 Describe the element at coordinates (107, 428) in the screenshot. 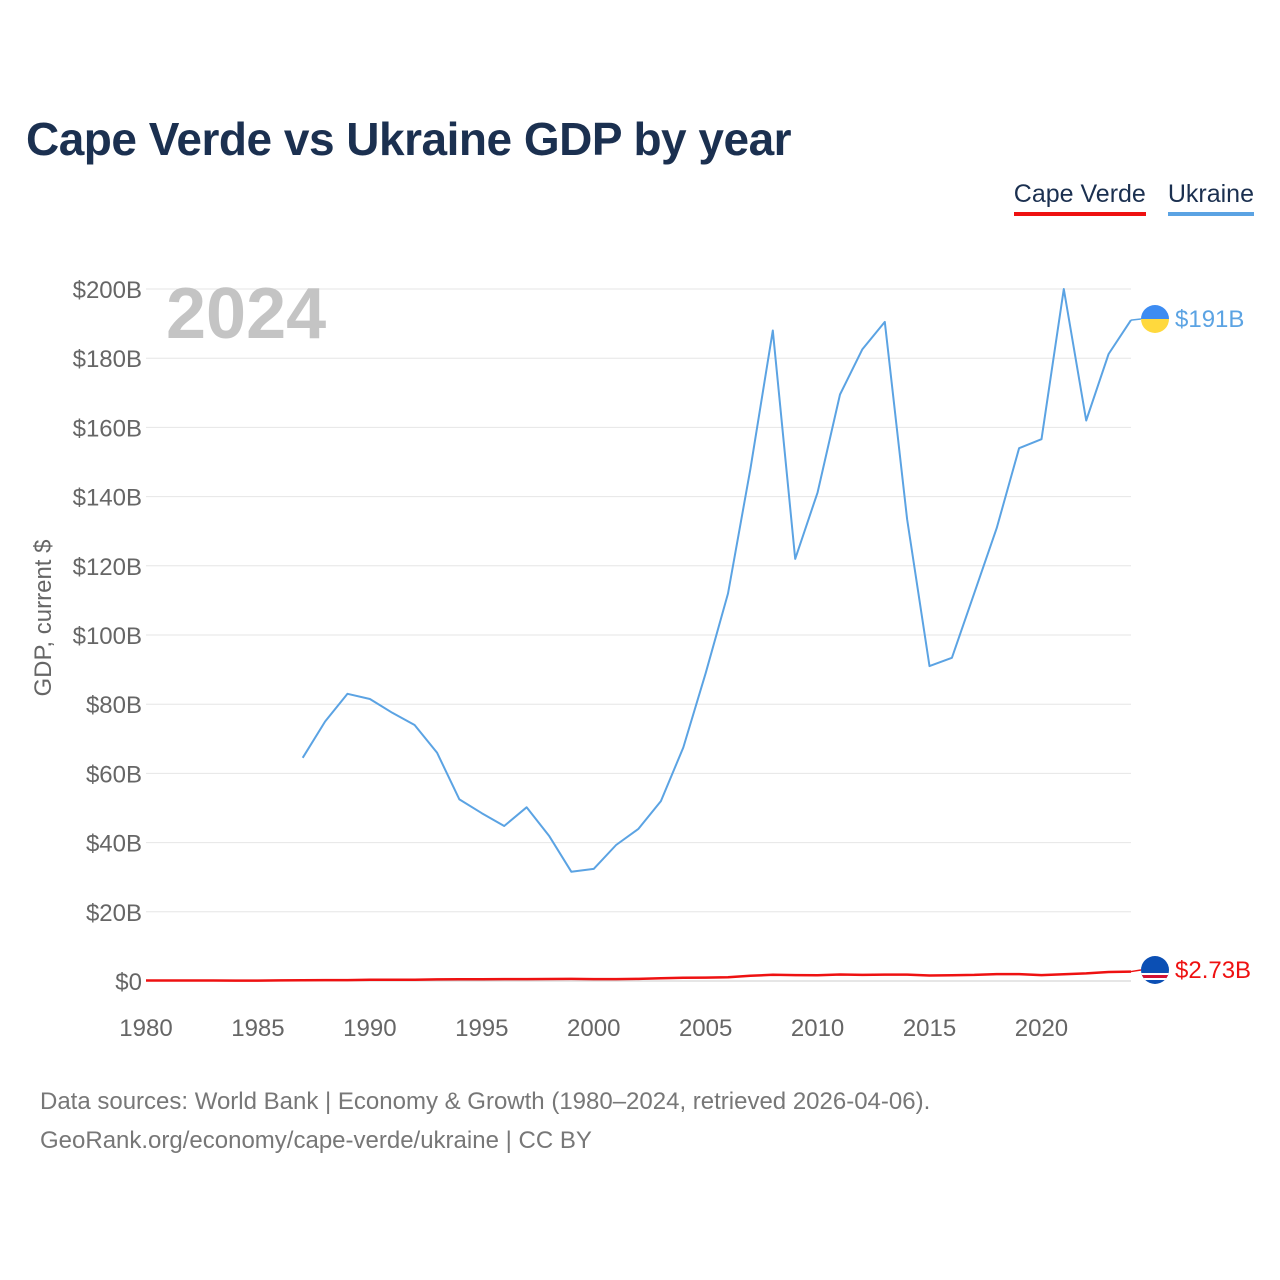

I see `y-tick-label: $160B` at that location.